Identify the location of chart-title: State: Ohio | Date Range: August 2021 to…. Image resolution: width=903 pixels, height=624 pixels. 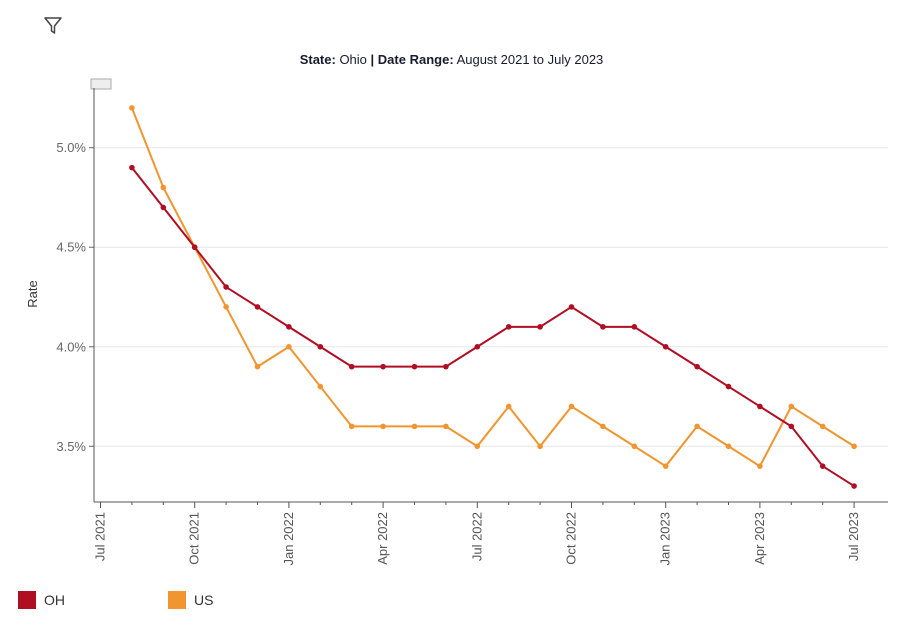
(451, 59).